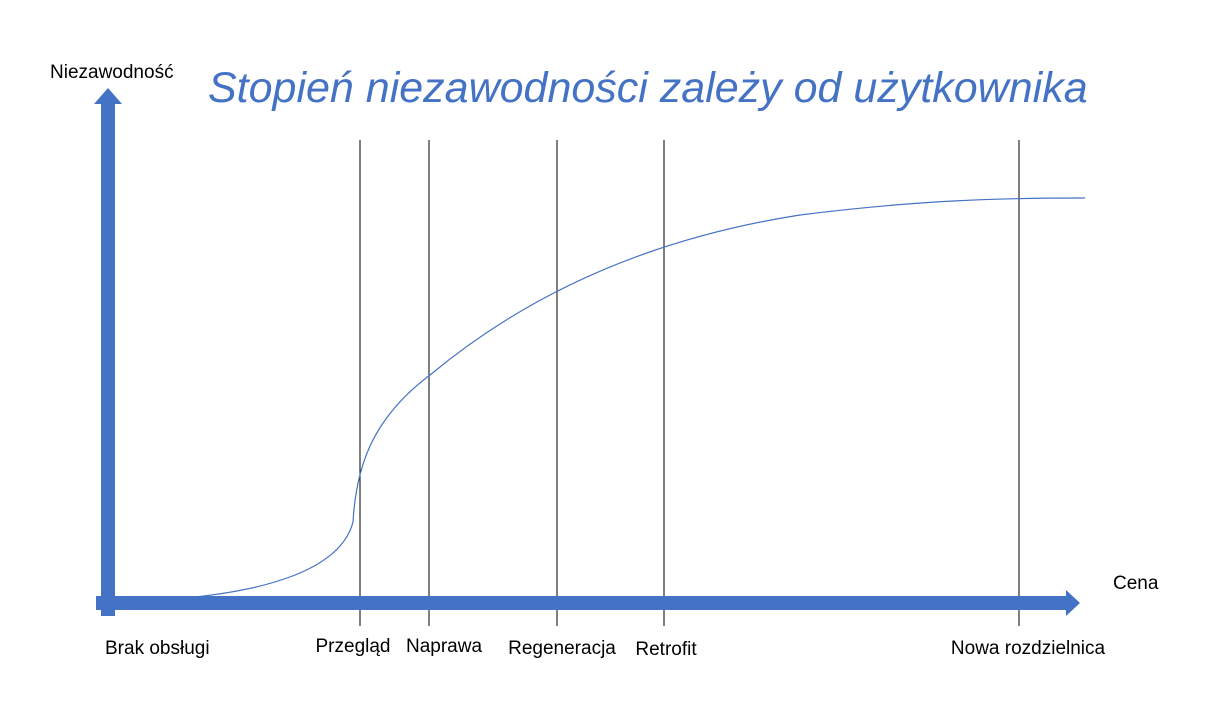 Image resolution: width=1232 pixels, height=708 pixels. Describe the element at coordinates (1136, 583) in the screenshot. I see `x-axis-label: Cena` at that location.